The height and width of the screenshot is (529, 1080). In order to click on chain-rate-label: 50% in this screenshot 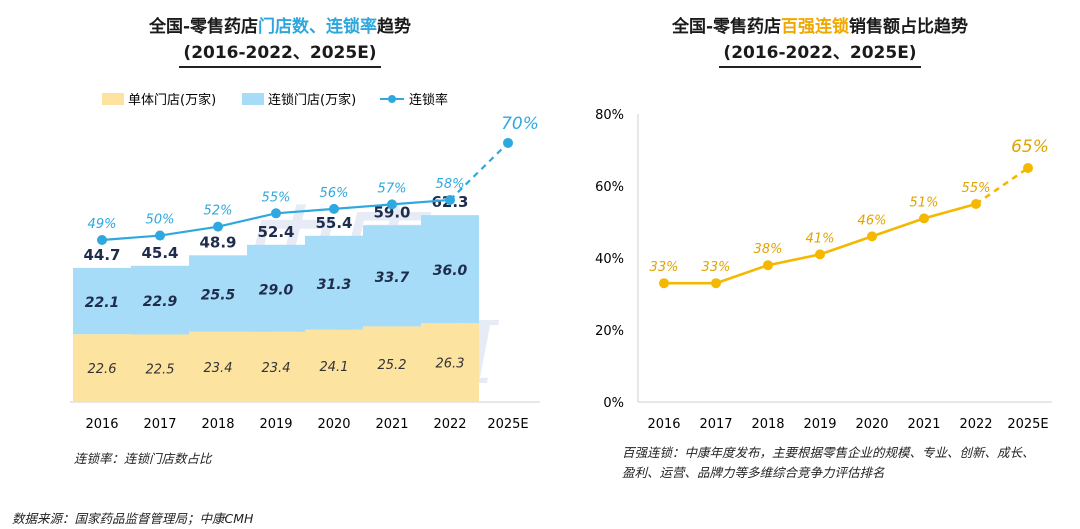, I will do `click(160, 220)`.